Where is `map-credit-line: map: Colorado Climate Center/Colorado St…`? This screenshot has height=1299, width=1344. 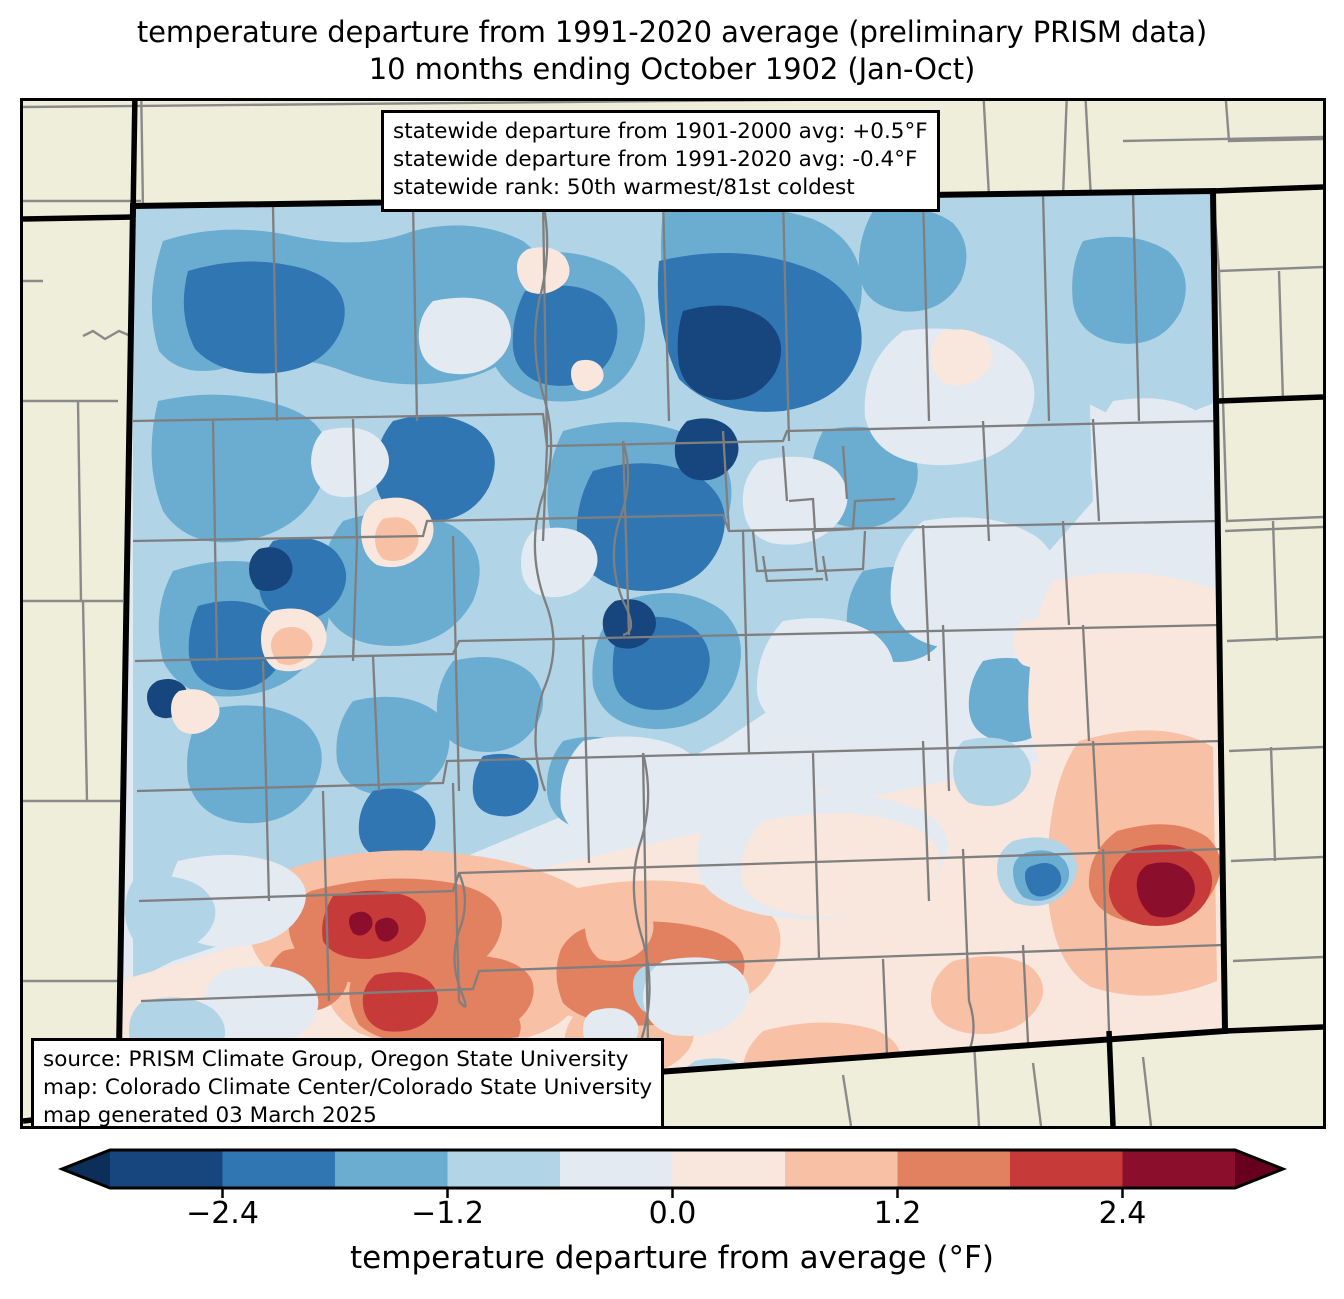 map-credit-line: map: Colorado Climate Center/Colorado St… is located at coordinates (348, 1087).